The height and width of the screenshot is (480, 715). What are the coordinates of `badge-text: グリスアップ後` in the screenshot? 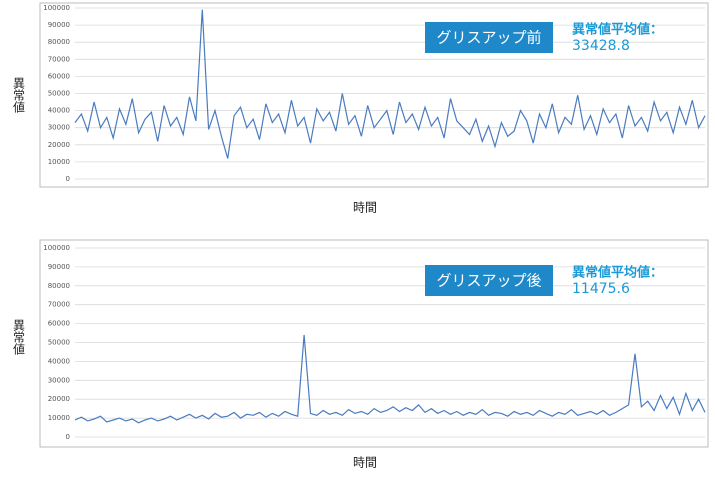 It's located at (488, 281).